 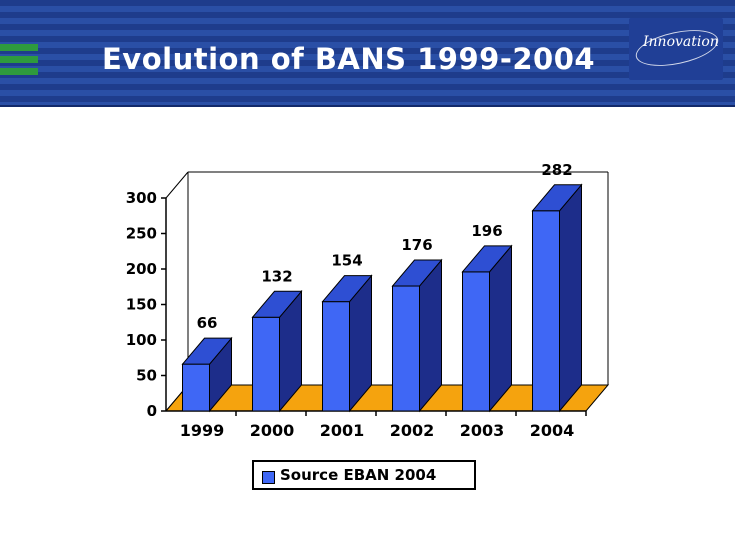 I want to click on data-label-2004: 282, so click(x=556, y=170).